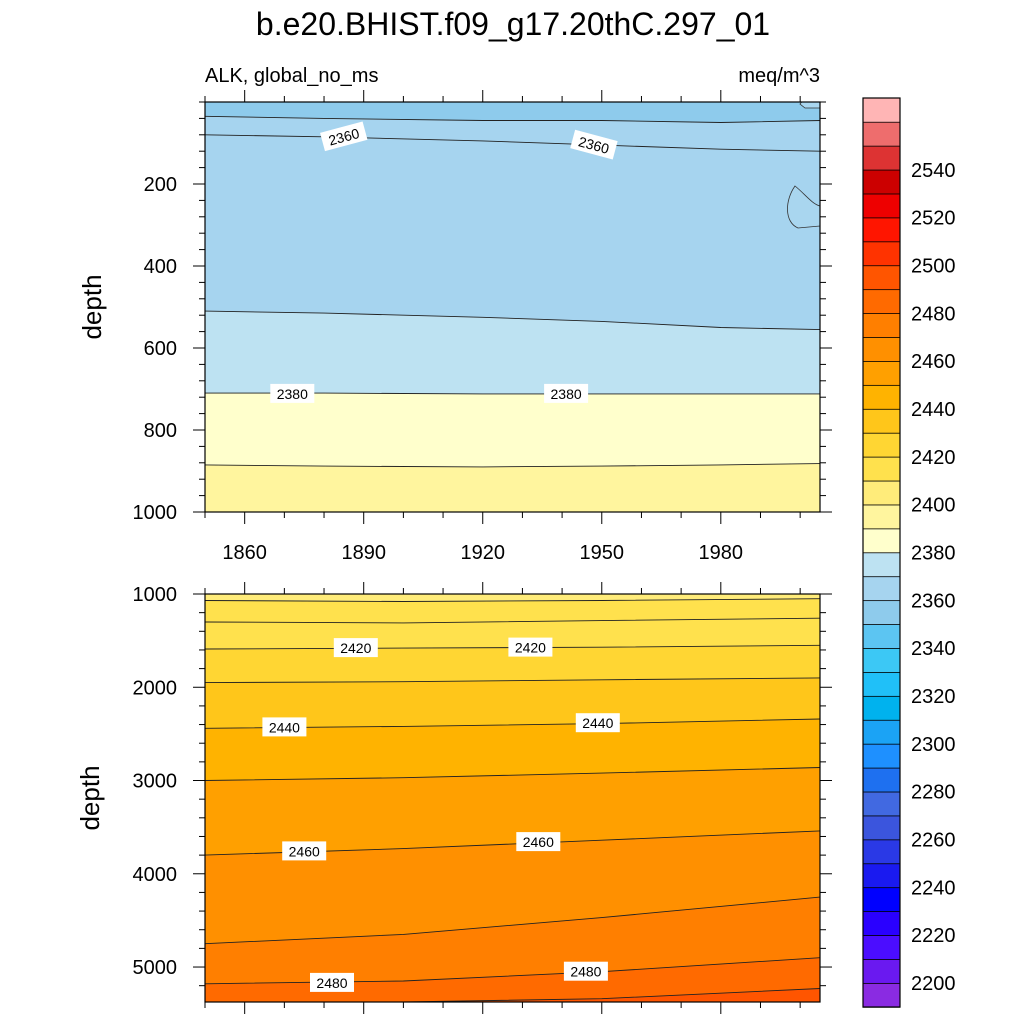  Describe the element at coordinates (160, 431) in the screenshot. I see `y-tick-label: 800` at that location.